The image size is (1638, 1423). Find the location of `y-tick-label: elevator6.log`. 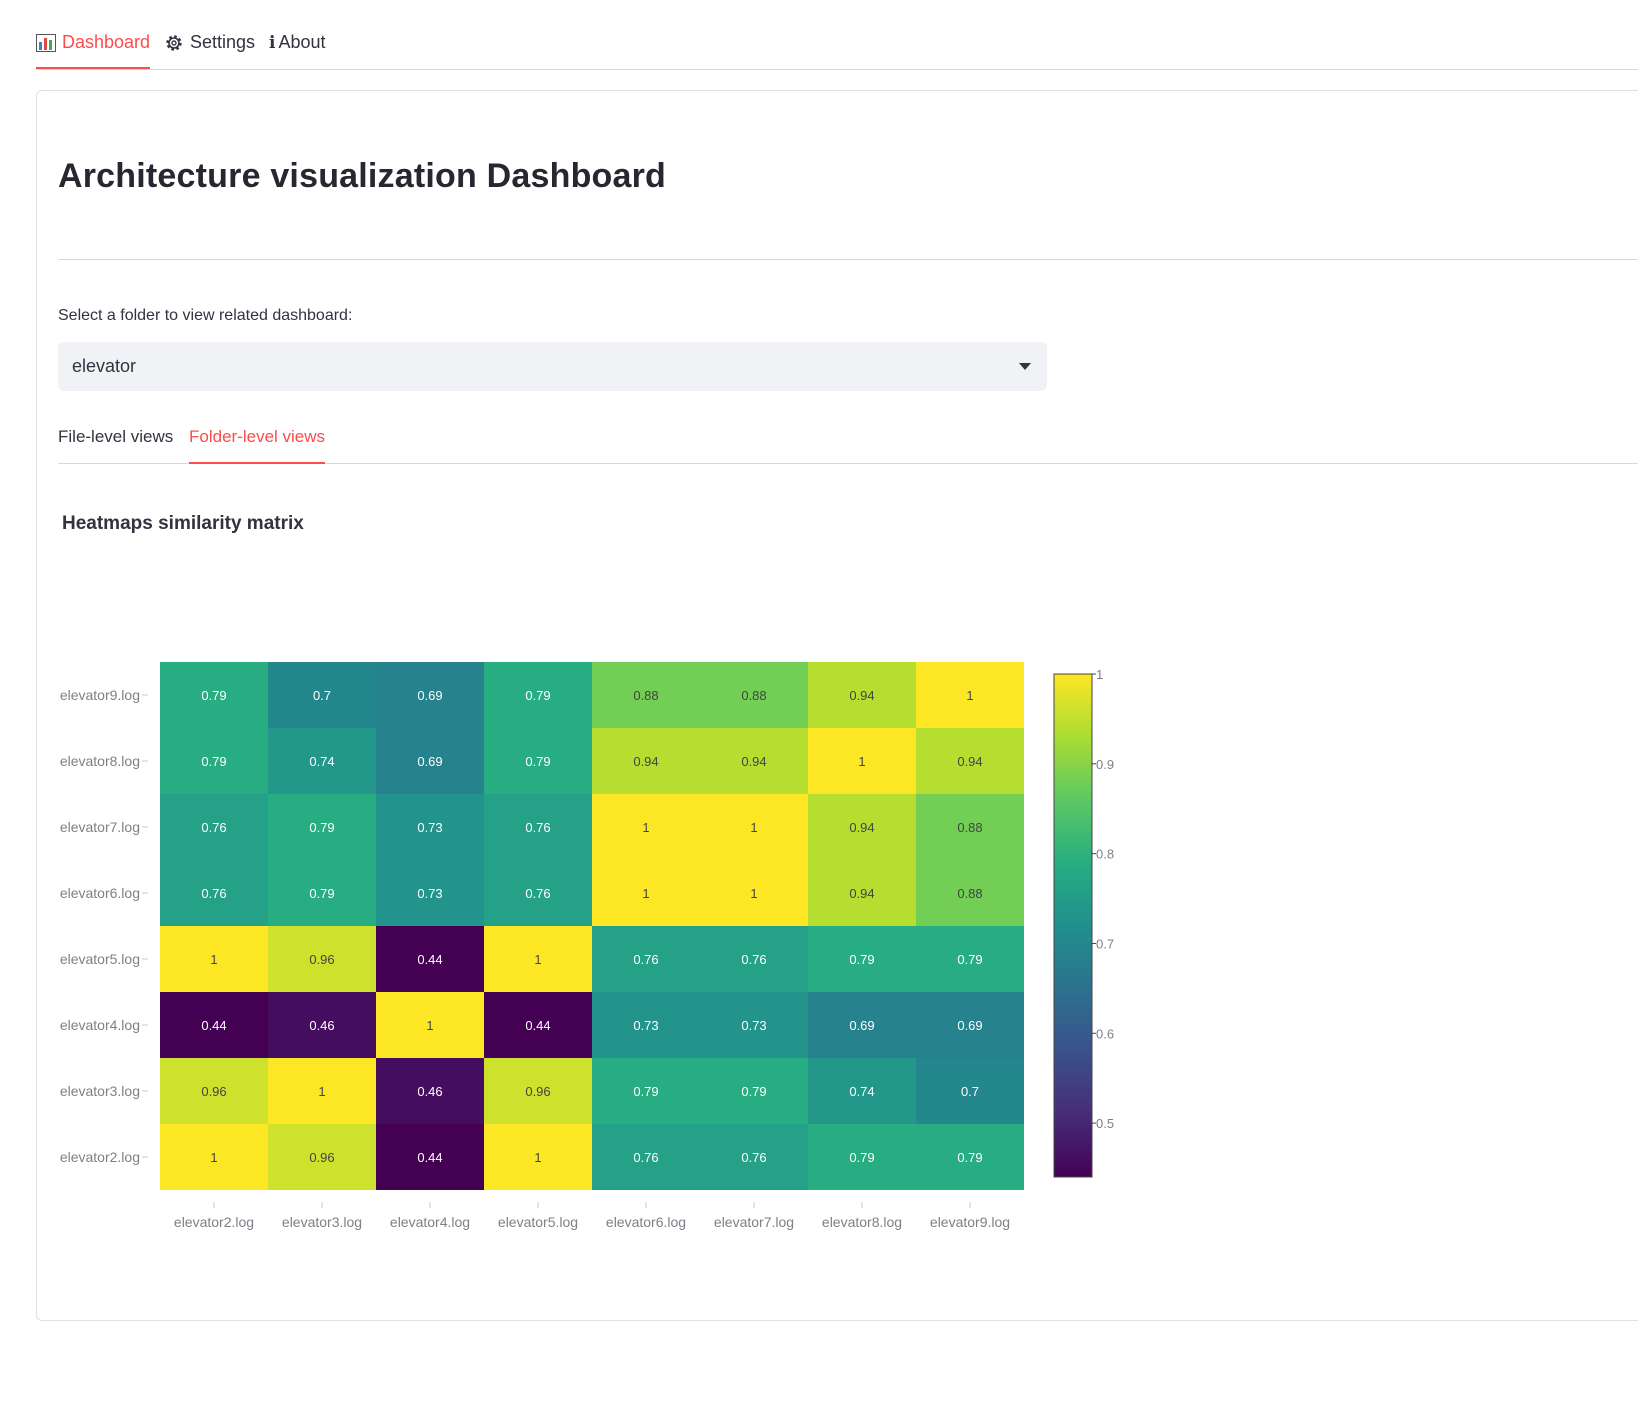

y-tick-label: elevator6.log is located at coordinates (100, 893).